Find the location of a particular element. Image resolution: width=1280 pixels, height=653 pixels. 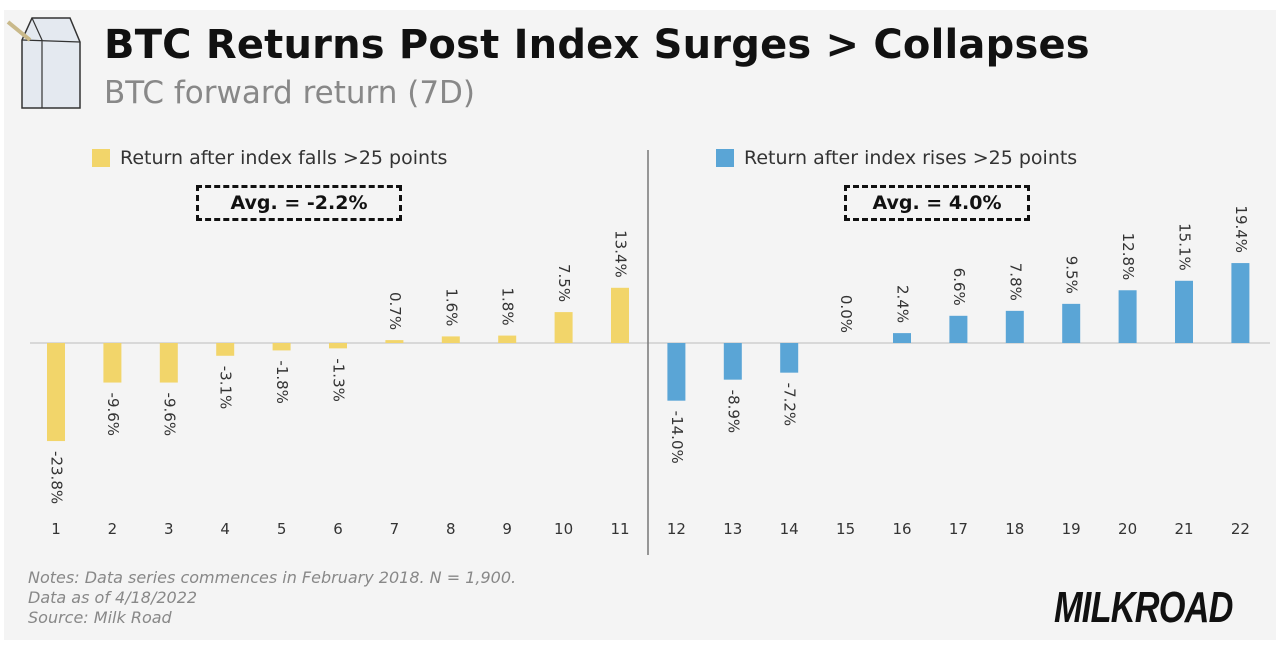

legend-item-falls: Return after index falls >25 points is located at coordinates (269, 158).